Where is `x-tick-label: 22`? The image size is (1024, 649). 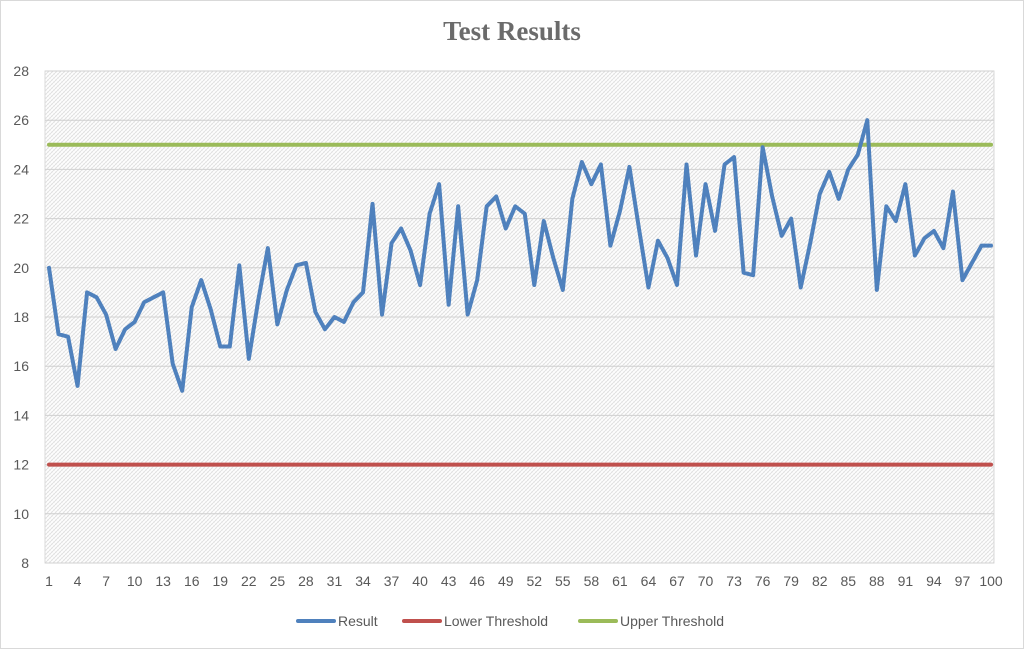 x-tick-label: 22 is located at coordinates (249, 581).